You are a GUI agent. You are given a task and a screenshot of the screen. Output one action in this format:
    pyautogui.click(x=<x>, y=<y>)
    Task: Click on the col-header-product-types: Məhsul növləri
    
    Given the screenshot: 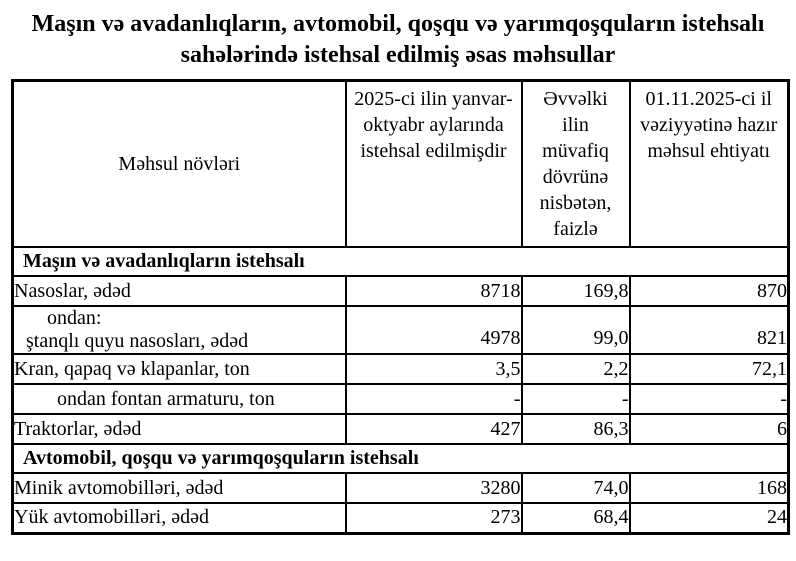 What is the action you would take?
    pyautogui.click(x=179, y=163)
    